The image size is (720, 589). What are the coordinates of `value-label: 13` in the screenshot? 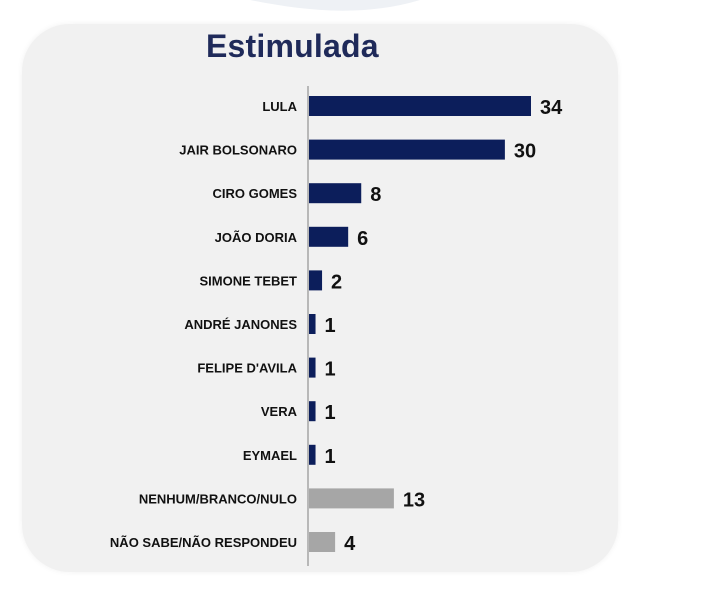 It's located at (414, 500).